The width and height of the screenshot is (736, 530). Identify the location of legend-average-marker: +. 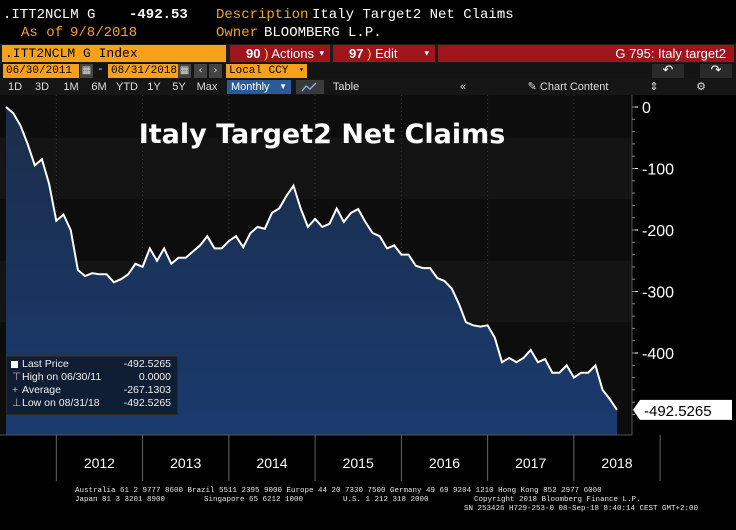
(15, 390).